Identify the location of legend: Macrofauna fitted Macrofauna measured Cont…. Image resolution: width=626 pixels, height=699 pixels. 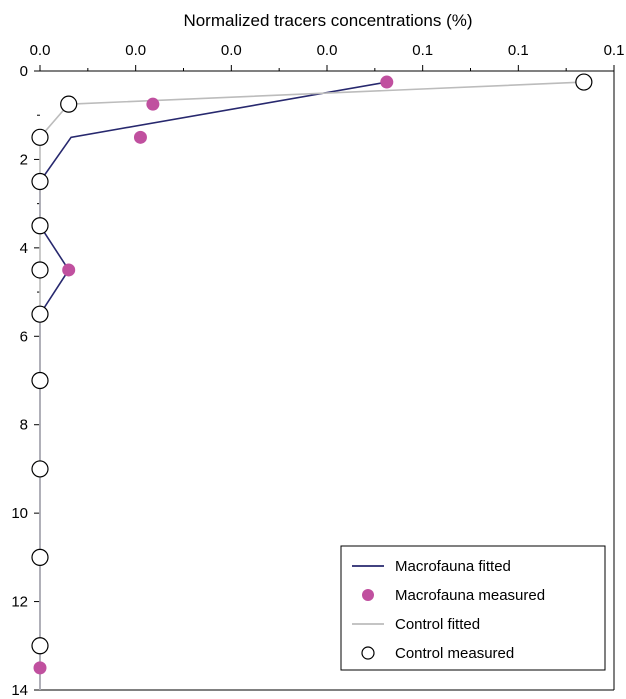
(473, 608).